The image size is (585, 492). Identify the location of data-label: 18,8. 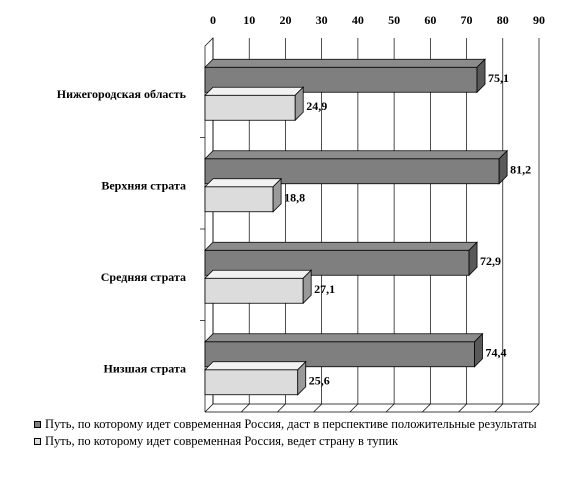
(294, 197).